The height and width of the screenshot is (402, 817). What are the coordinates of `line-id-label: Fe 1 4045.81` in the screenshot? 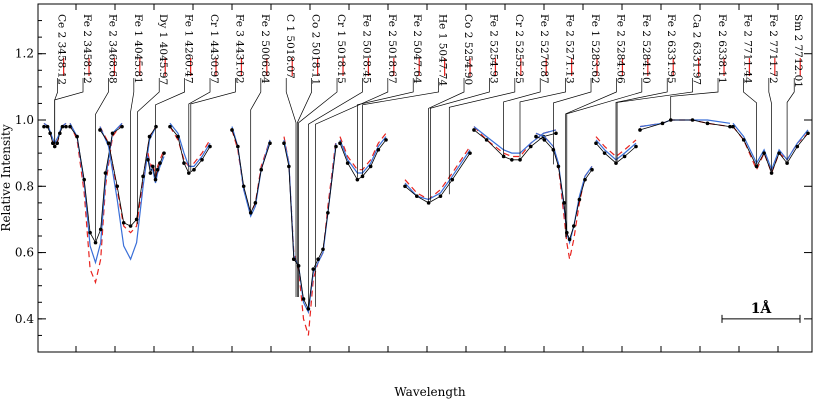 It's located at (138, 49).